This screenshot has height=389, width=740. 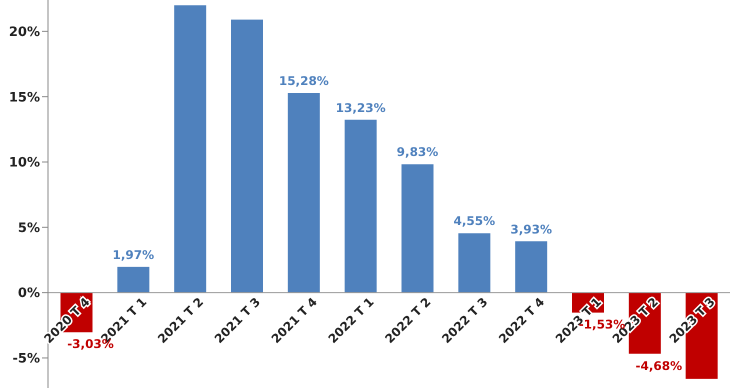 I want to click on y-tick-label: -5%, so click(x=26, y=359).